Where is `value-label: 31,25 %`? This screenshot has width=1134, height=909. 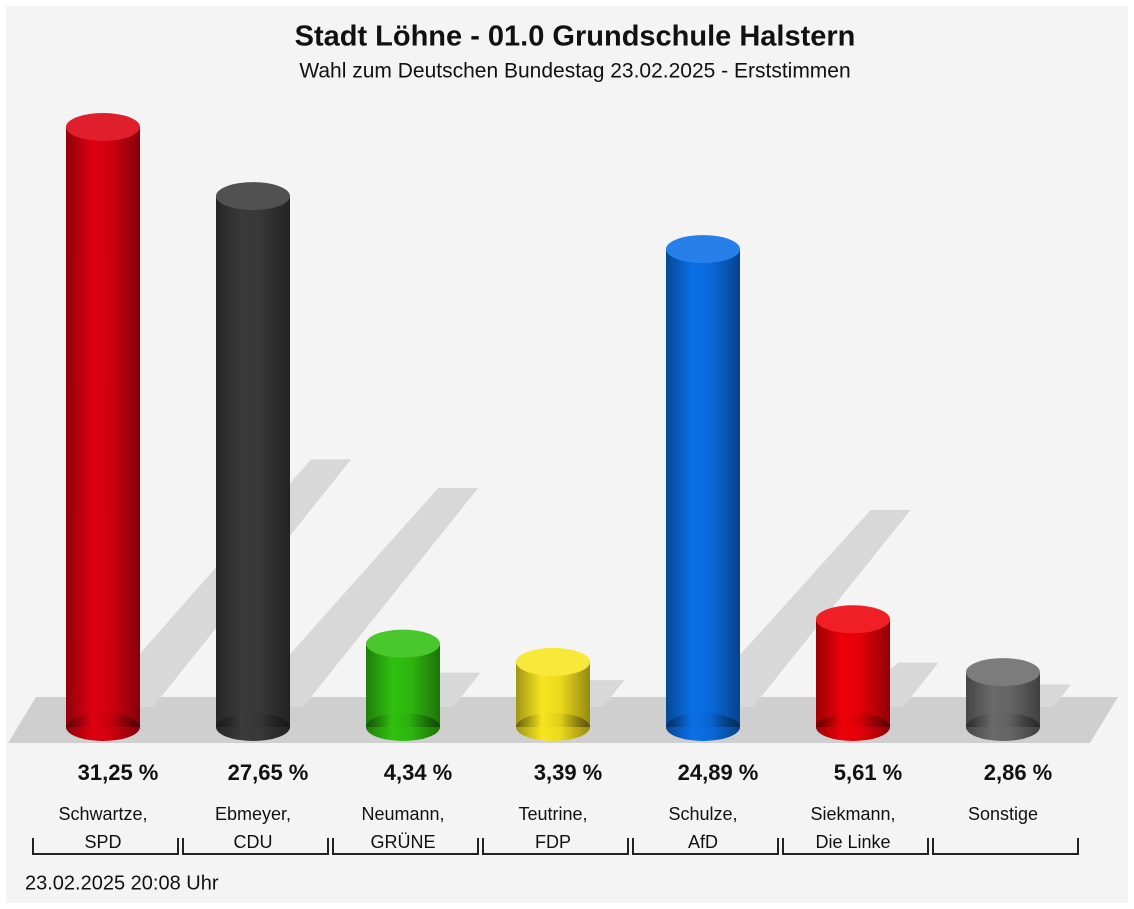
value-label: 31,25 % is located at coordinates (118, 772).